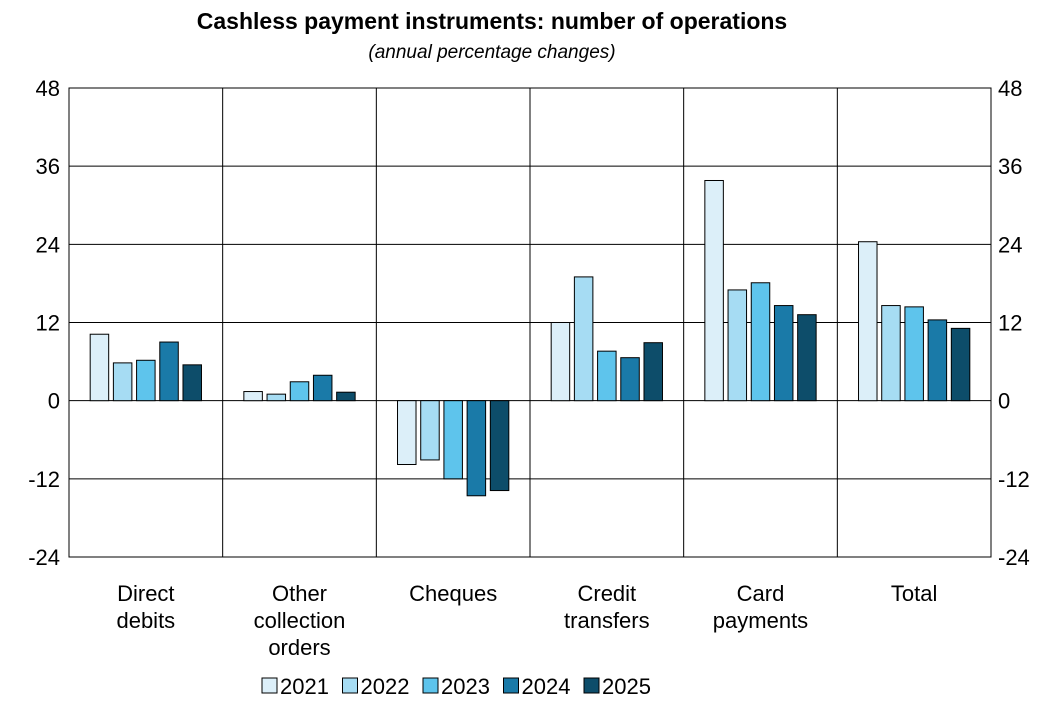 This screenshot has width=1058, height=711. I want to click on legend-item: 2024, so click(537, 686).